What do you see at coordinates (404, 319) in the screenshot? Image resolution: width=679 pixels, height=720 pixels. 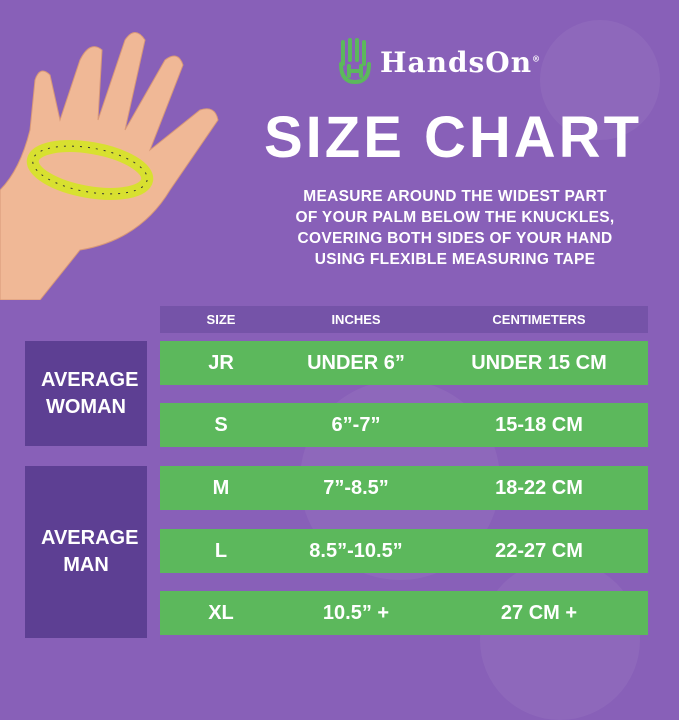 I see `table-header: SIZE INCHES CENTIMETERS` at bounding box center [404, 319].